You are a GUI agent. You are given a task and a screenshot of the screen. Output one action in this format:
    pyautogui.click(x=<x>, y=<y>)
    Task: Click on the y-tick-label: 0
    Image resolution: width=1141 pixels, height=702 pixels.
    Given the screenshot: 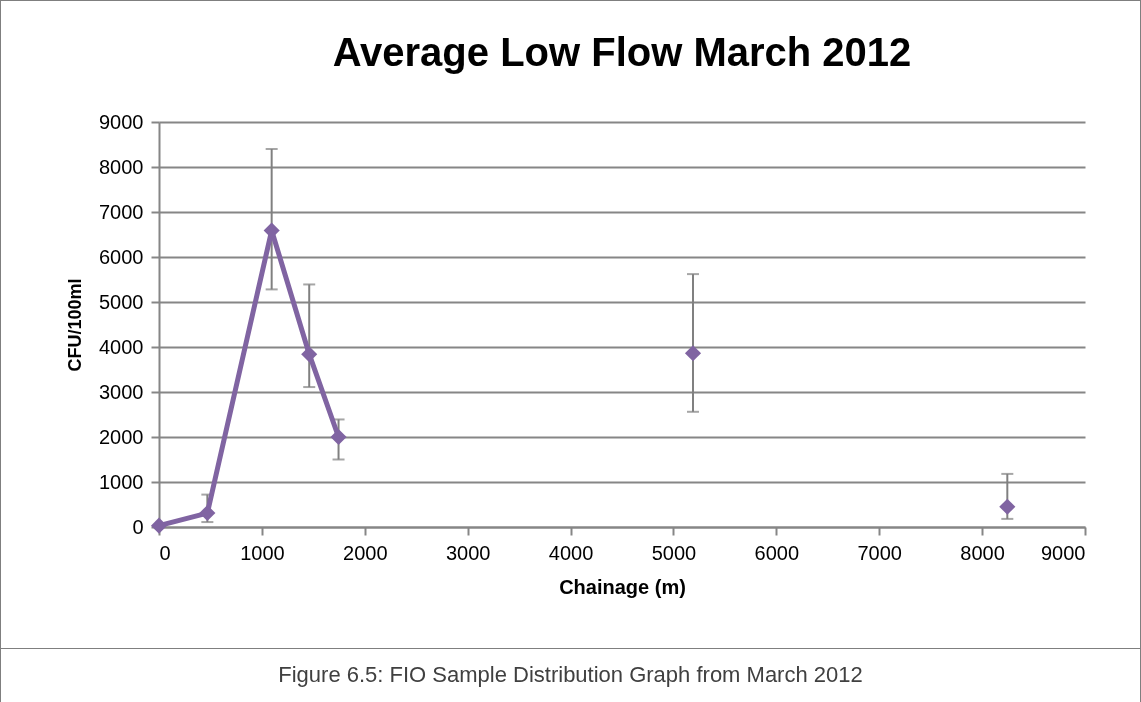 What is the action you would take?
    pyautogui.click(x=138, y=526)
    